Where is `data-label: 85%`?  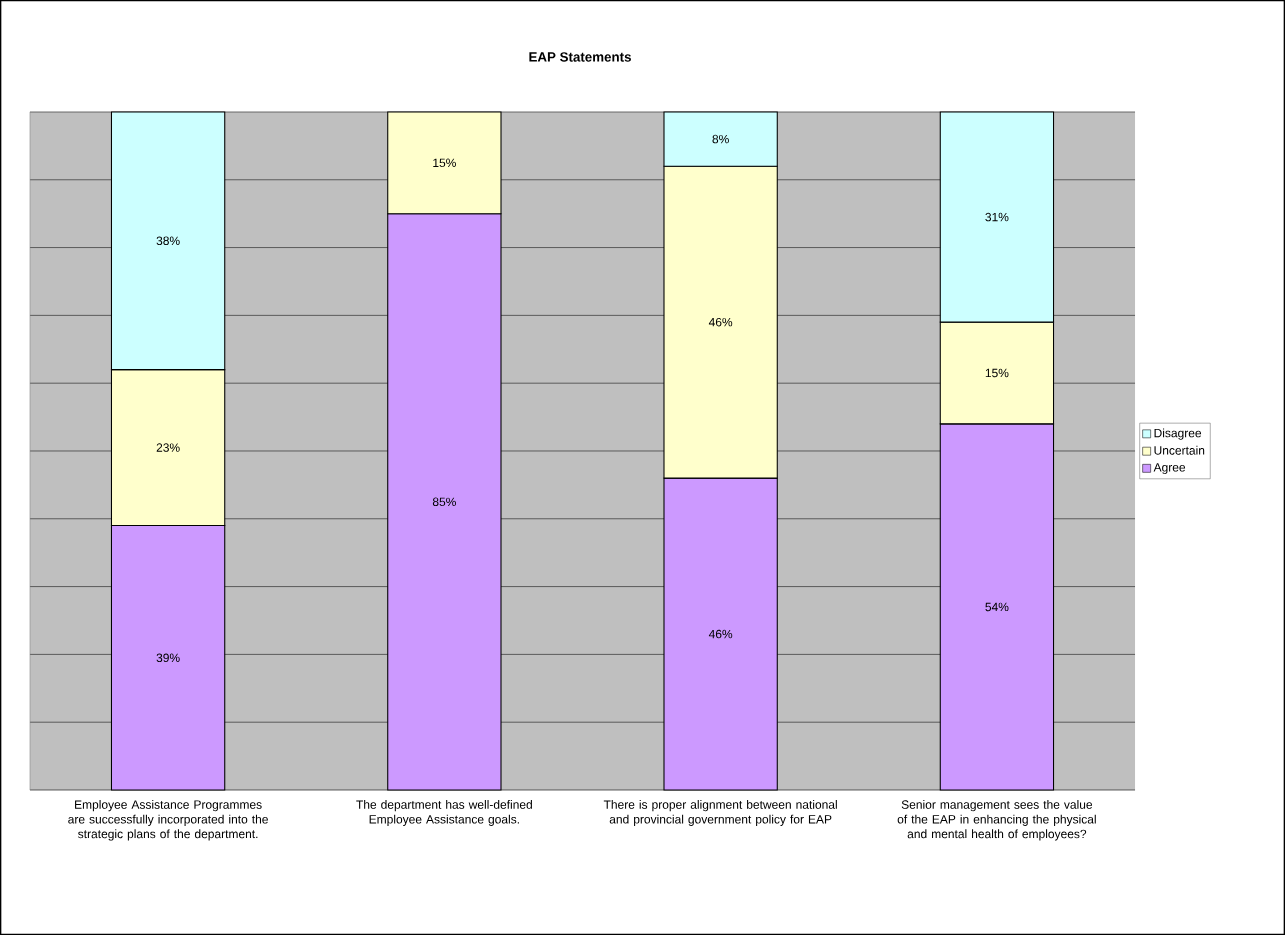
data-label: 85% is located at coordinates (444, 502).